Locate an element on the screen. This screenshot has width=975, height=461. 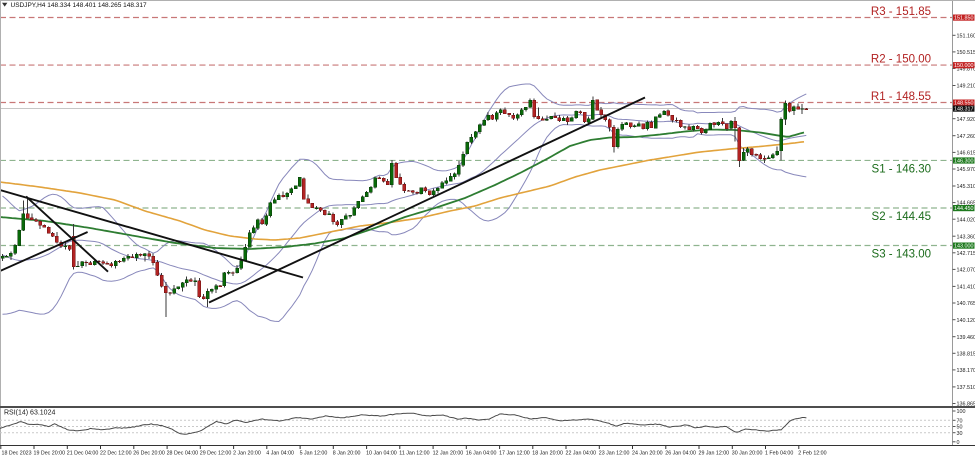
svg-text: 147.920 is located at coordinates (966, 120).